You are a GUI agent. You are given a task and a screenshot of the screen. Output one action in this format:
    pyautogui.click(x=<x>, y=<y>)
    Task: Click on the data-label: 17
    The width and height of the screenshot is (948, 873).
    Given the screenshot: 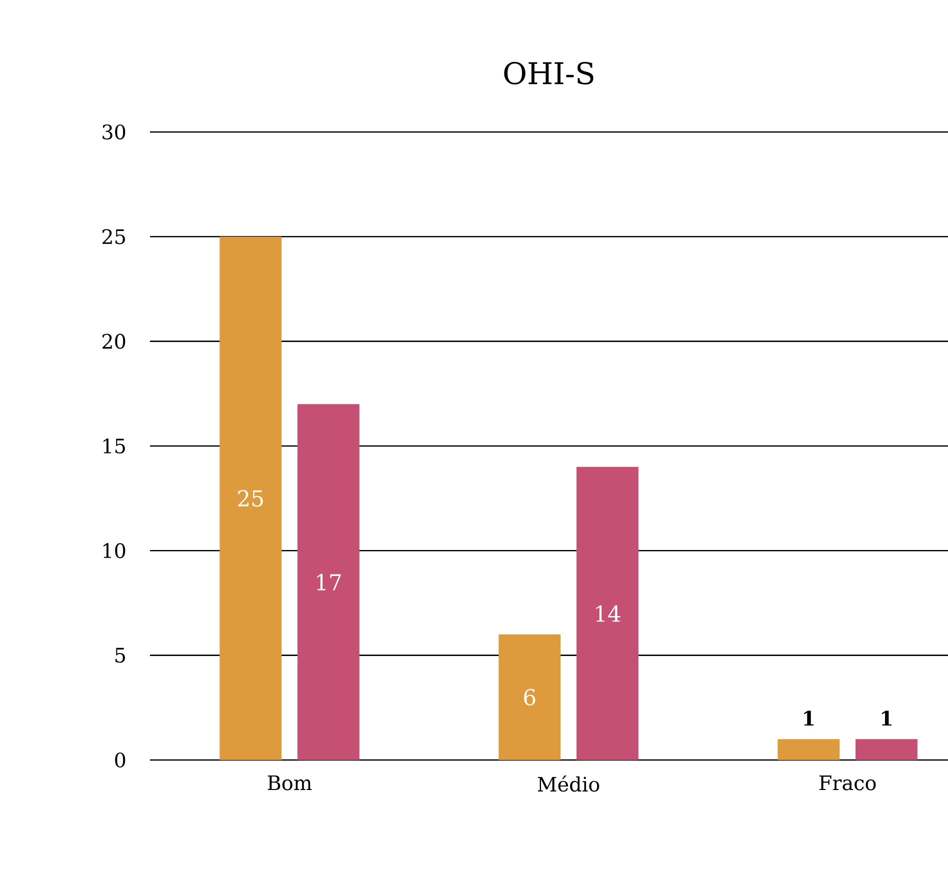 What is the action you would take?
    pyautogui.click(x=329, y=582)
    